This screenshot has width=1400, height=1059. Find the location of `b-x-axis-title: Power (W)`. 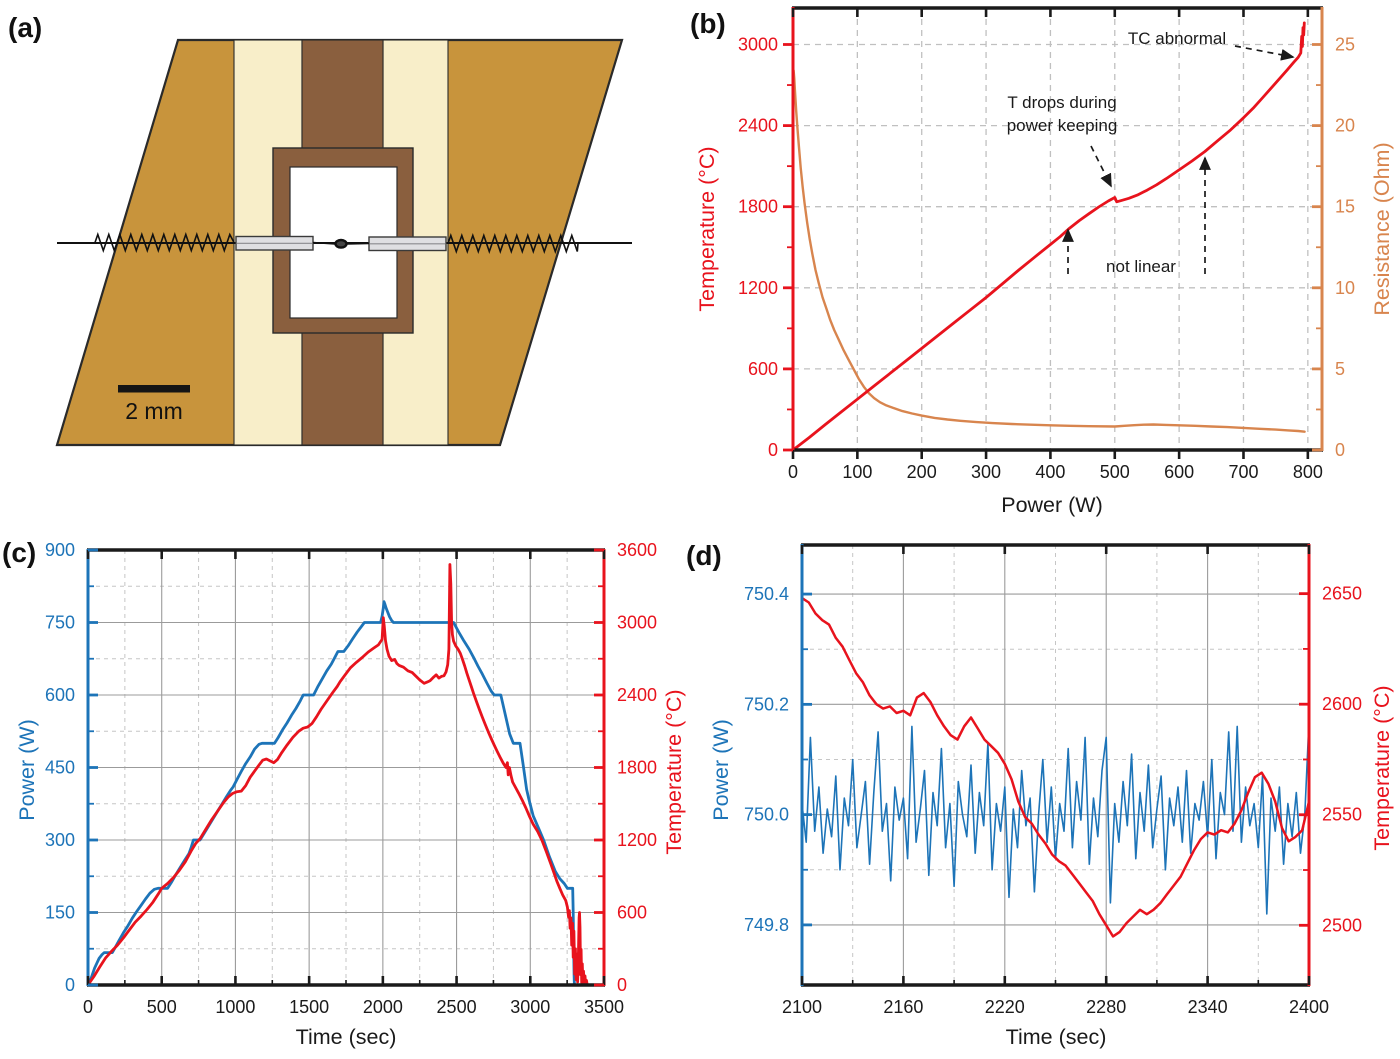

b-x-axis-title: Power (W) is located at coordinates (1052, 505).